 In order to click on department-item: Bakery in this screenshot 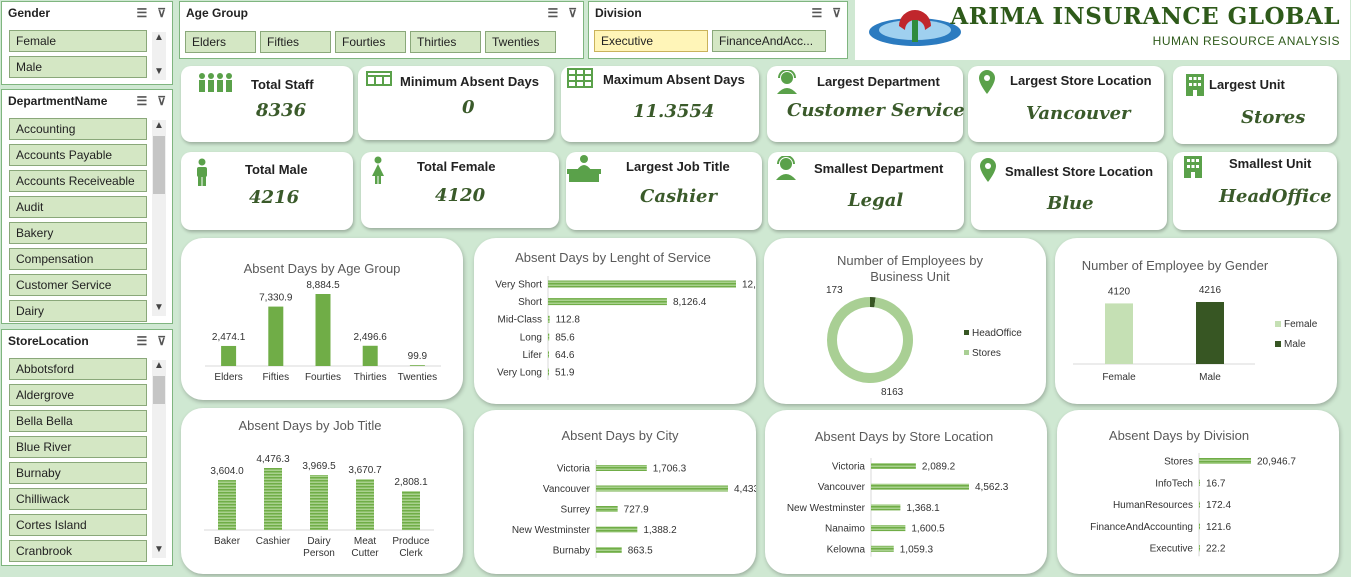, I will do `click(78, 233)`.